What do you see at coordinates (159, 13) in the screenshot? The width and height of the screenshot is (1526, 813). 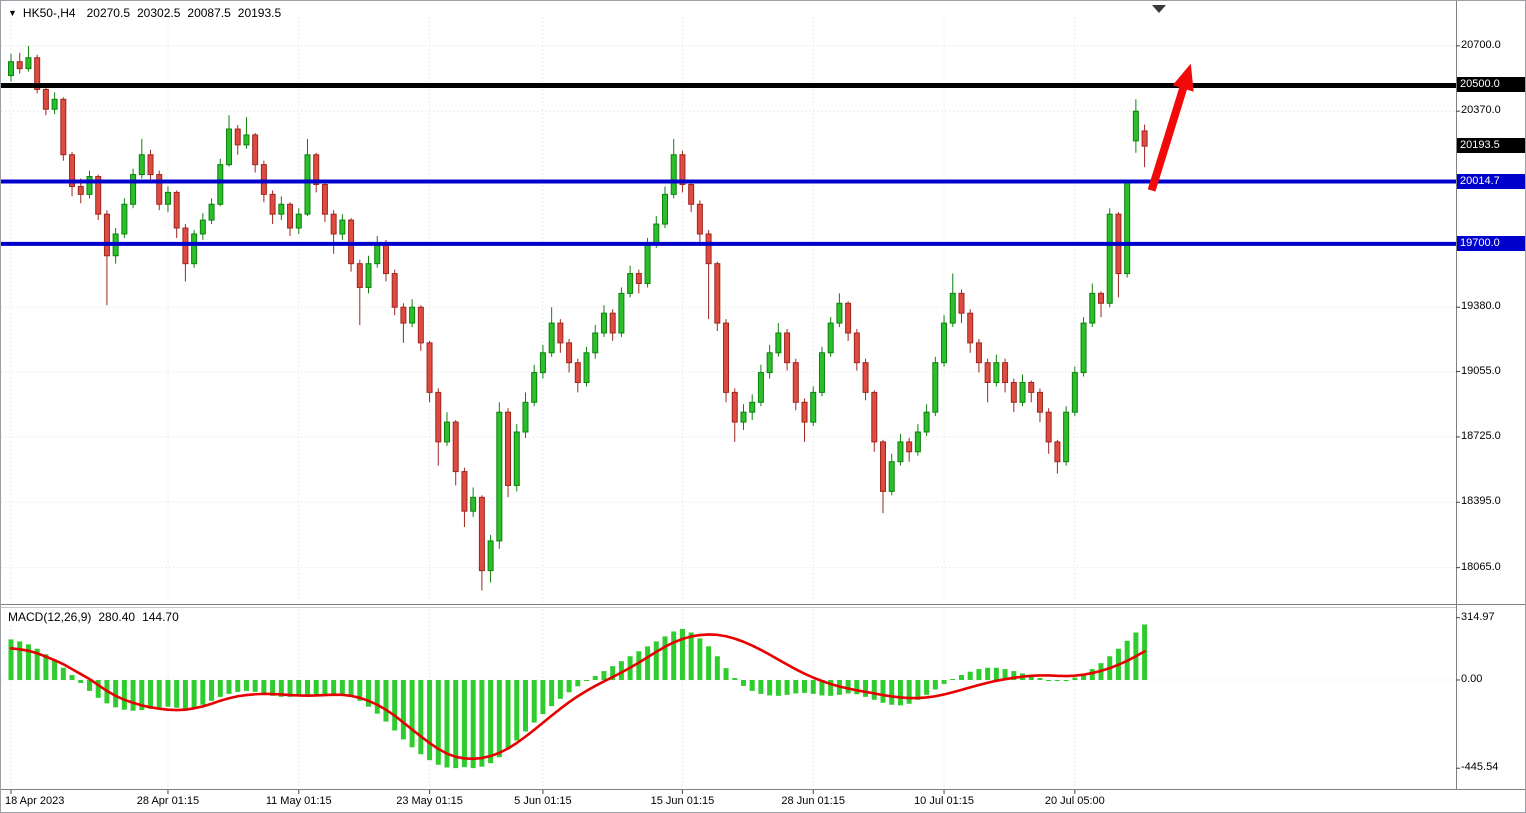 I see `ohlc-high: 20302.5` at bounding box center [159, 13].